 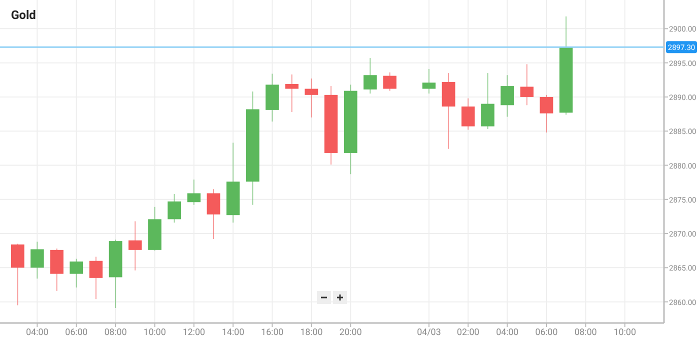 What do you see at coordinates (23, 15) in the screenshot?
I see `text: Gold` at bounding box center [23, 15].